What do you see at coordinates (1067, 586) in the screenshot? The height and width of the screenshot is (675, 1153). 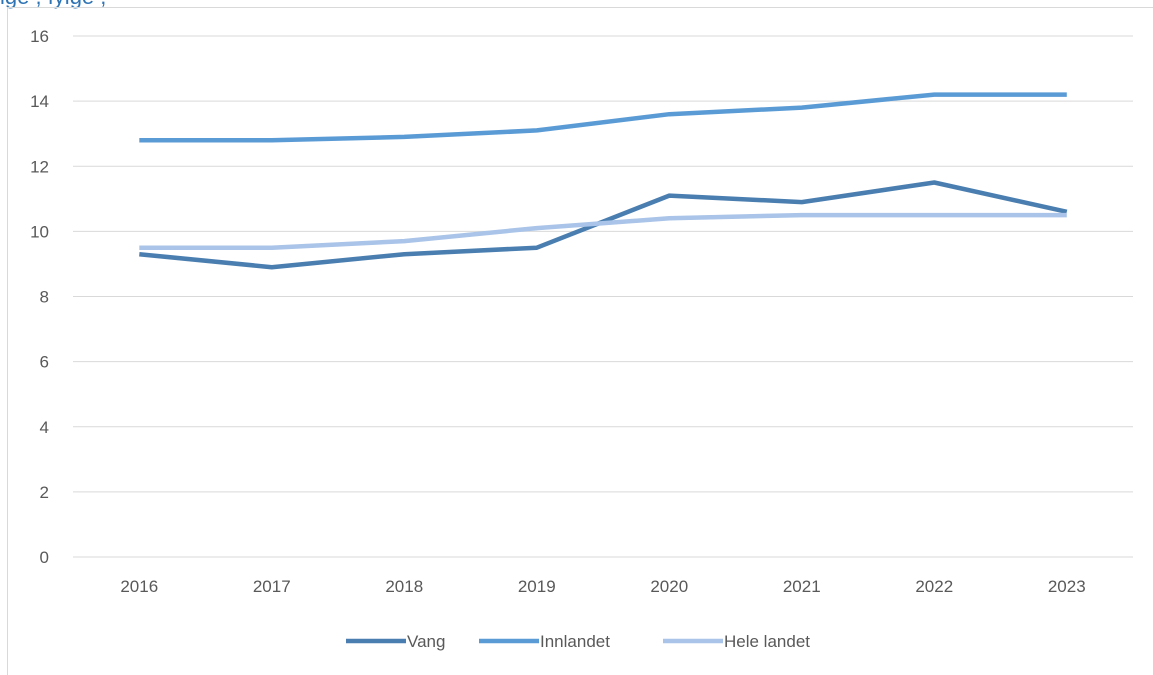 I see `x-tick-label: 2023` at bounding box center [1067, 586].